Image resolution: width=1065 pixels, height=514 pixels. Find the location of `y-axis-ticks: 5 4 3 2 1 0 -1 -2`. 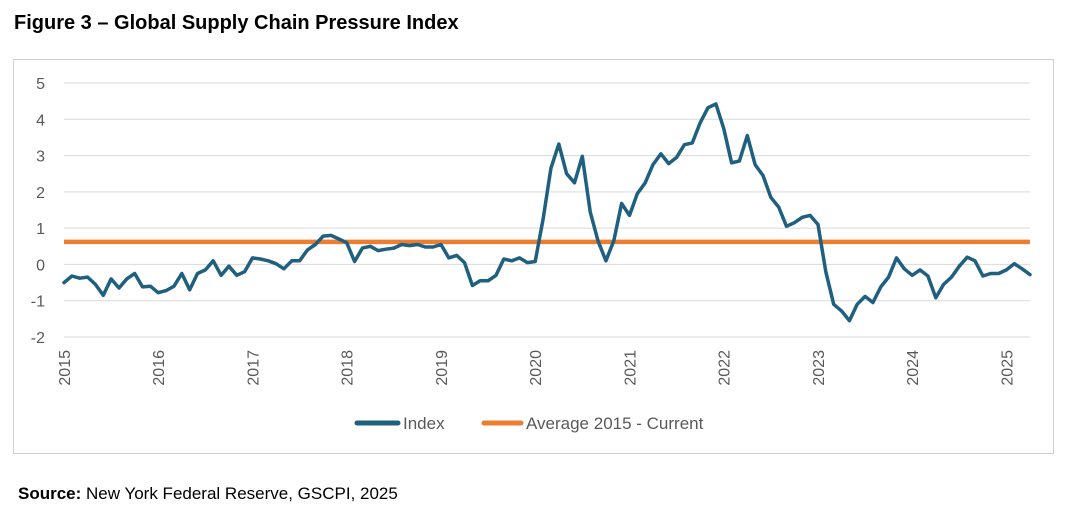

y-axis-ticks: 5 4 3 2 1 0 -1 -2 is located at coordinates (38, 211).